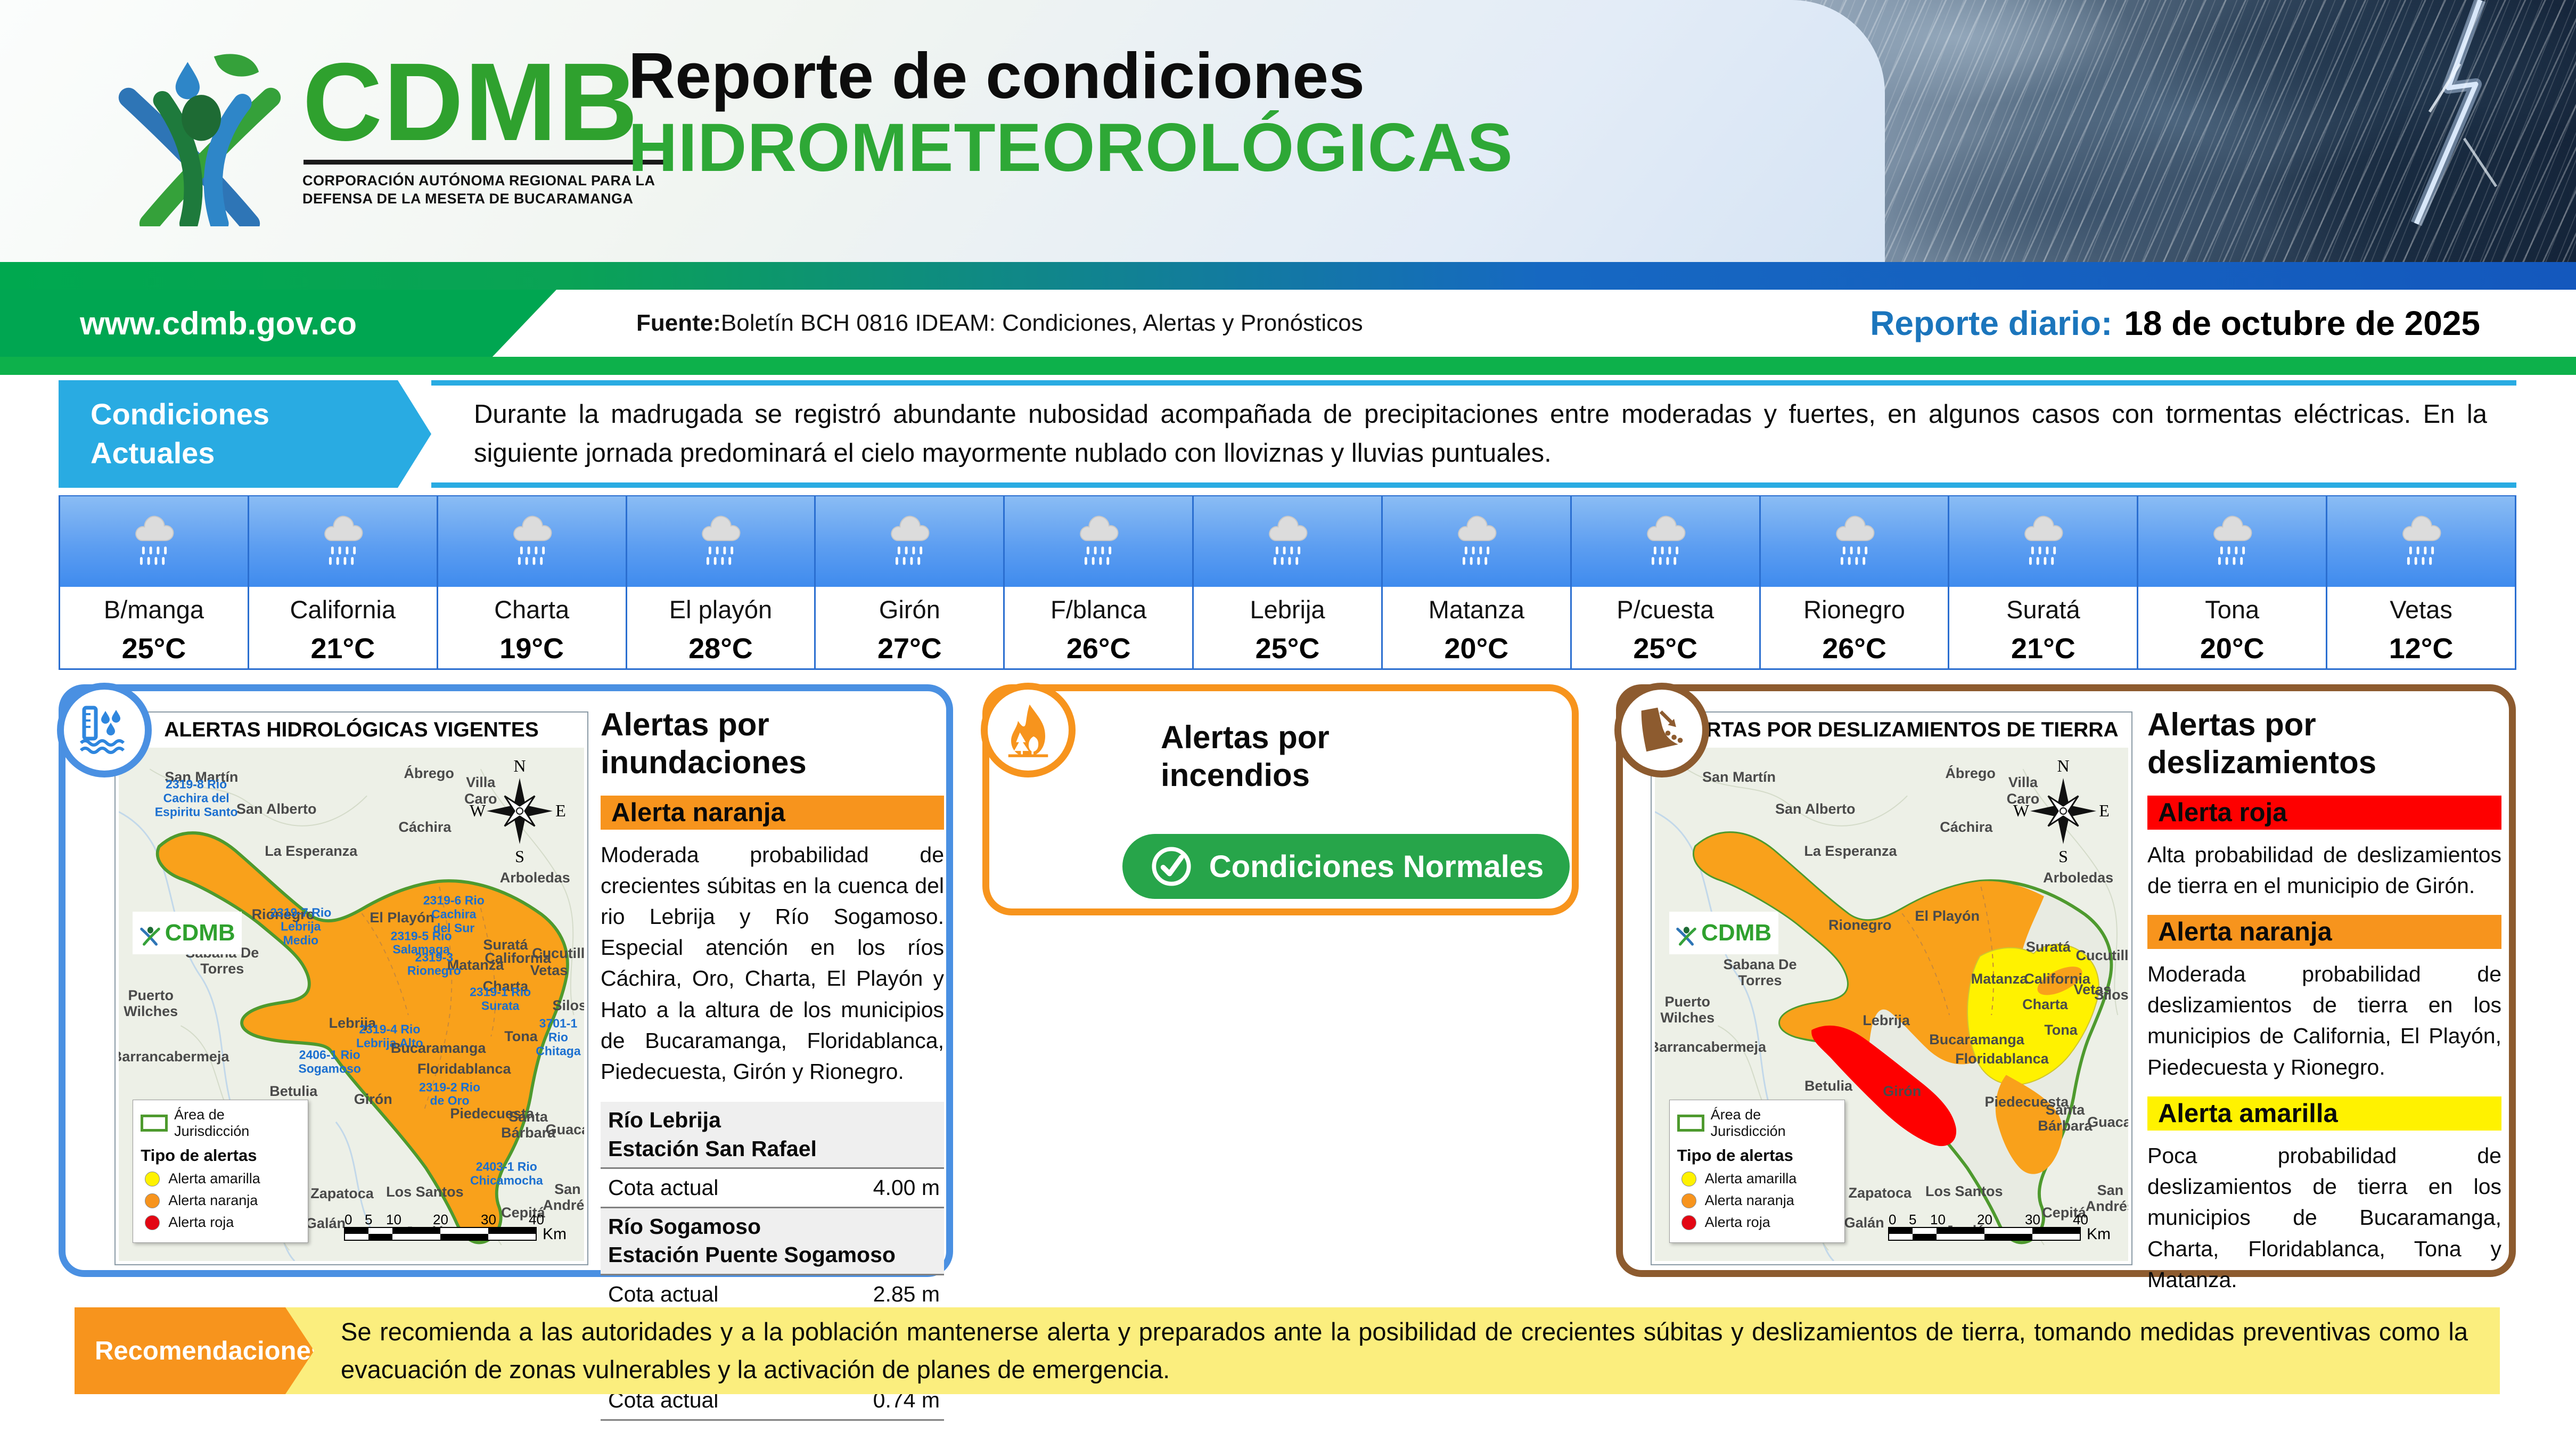 The height and width of the screenshot is (1449, 2576). I want to click on normal-conditions-badge: Condiciones Normales, so click(1346, 866).